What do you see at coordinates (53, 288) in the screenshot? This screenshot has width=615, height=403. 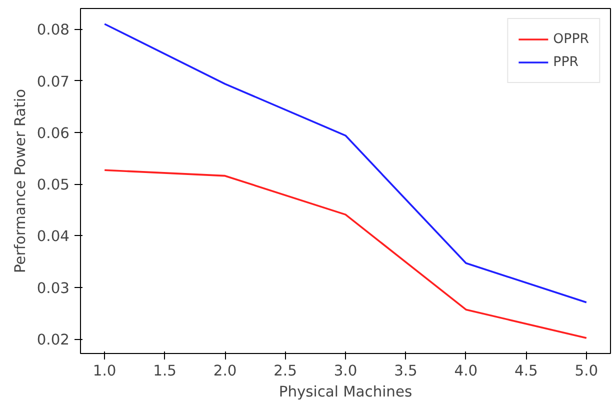 I see `y-tick-label: 0.03` at bounding box center [53, 288].